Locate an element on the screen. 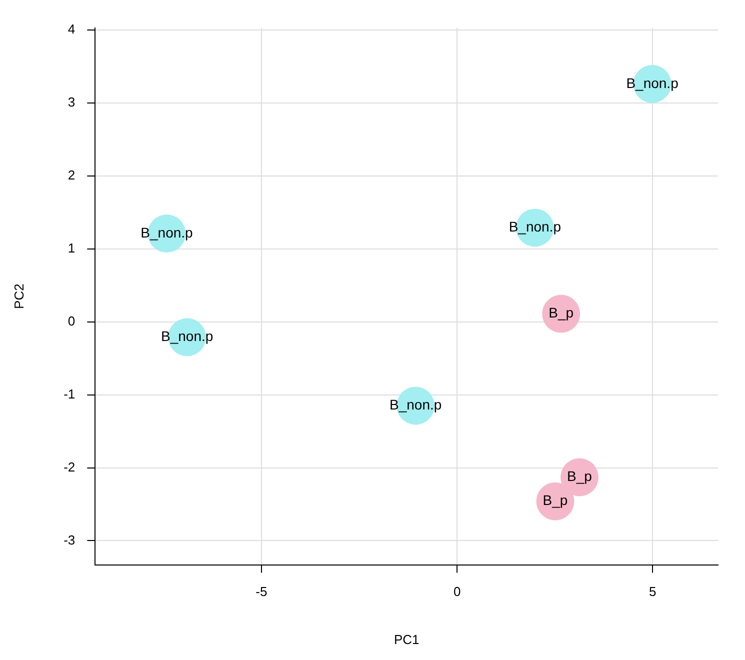  y-tick-label: 1 is located at coordinates (72, 248).